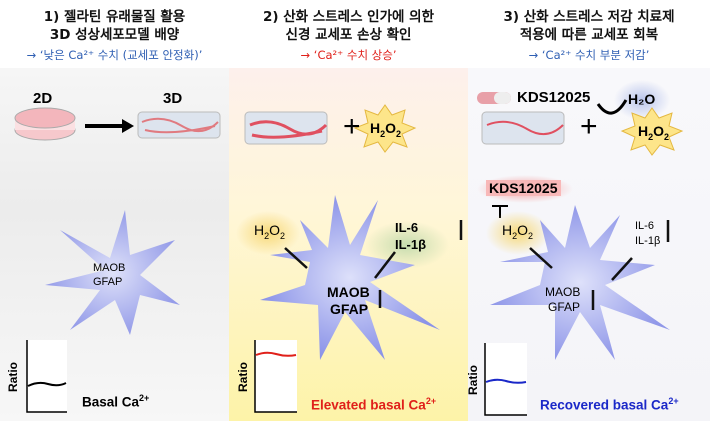 This screenshot has width=710, height=421. I want to click on basal-calcium-label: Basal Ca2+, so click(115, 401).